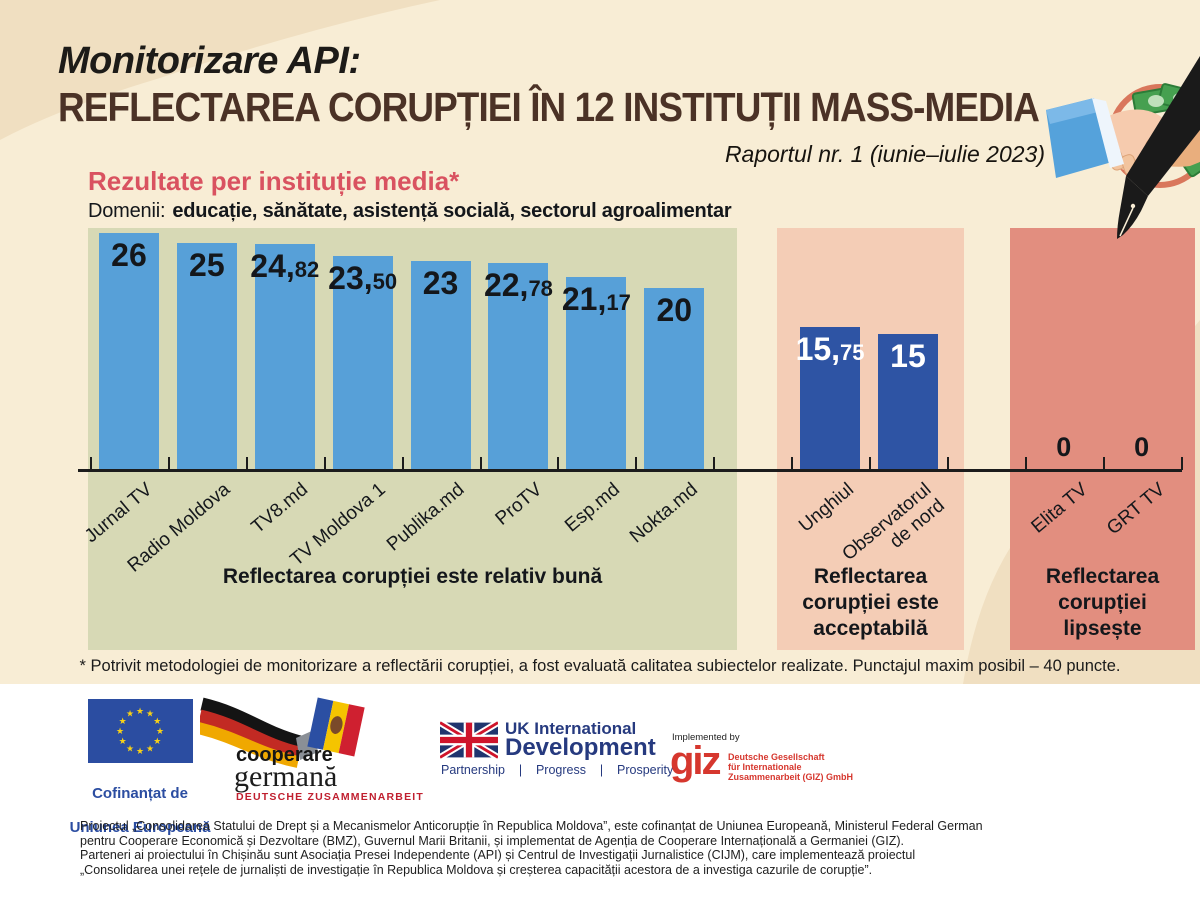  Describe the element at coordinates (385, 282) in the screenshot. I see `bar-value-decimal: 50` at that location.